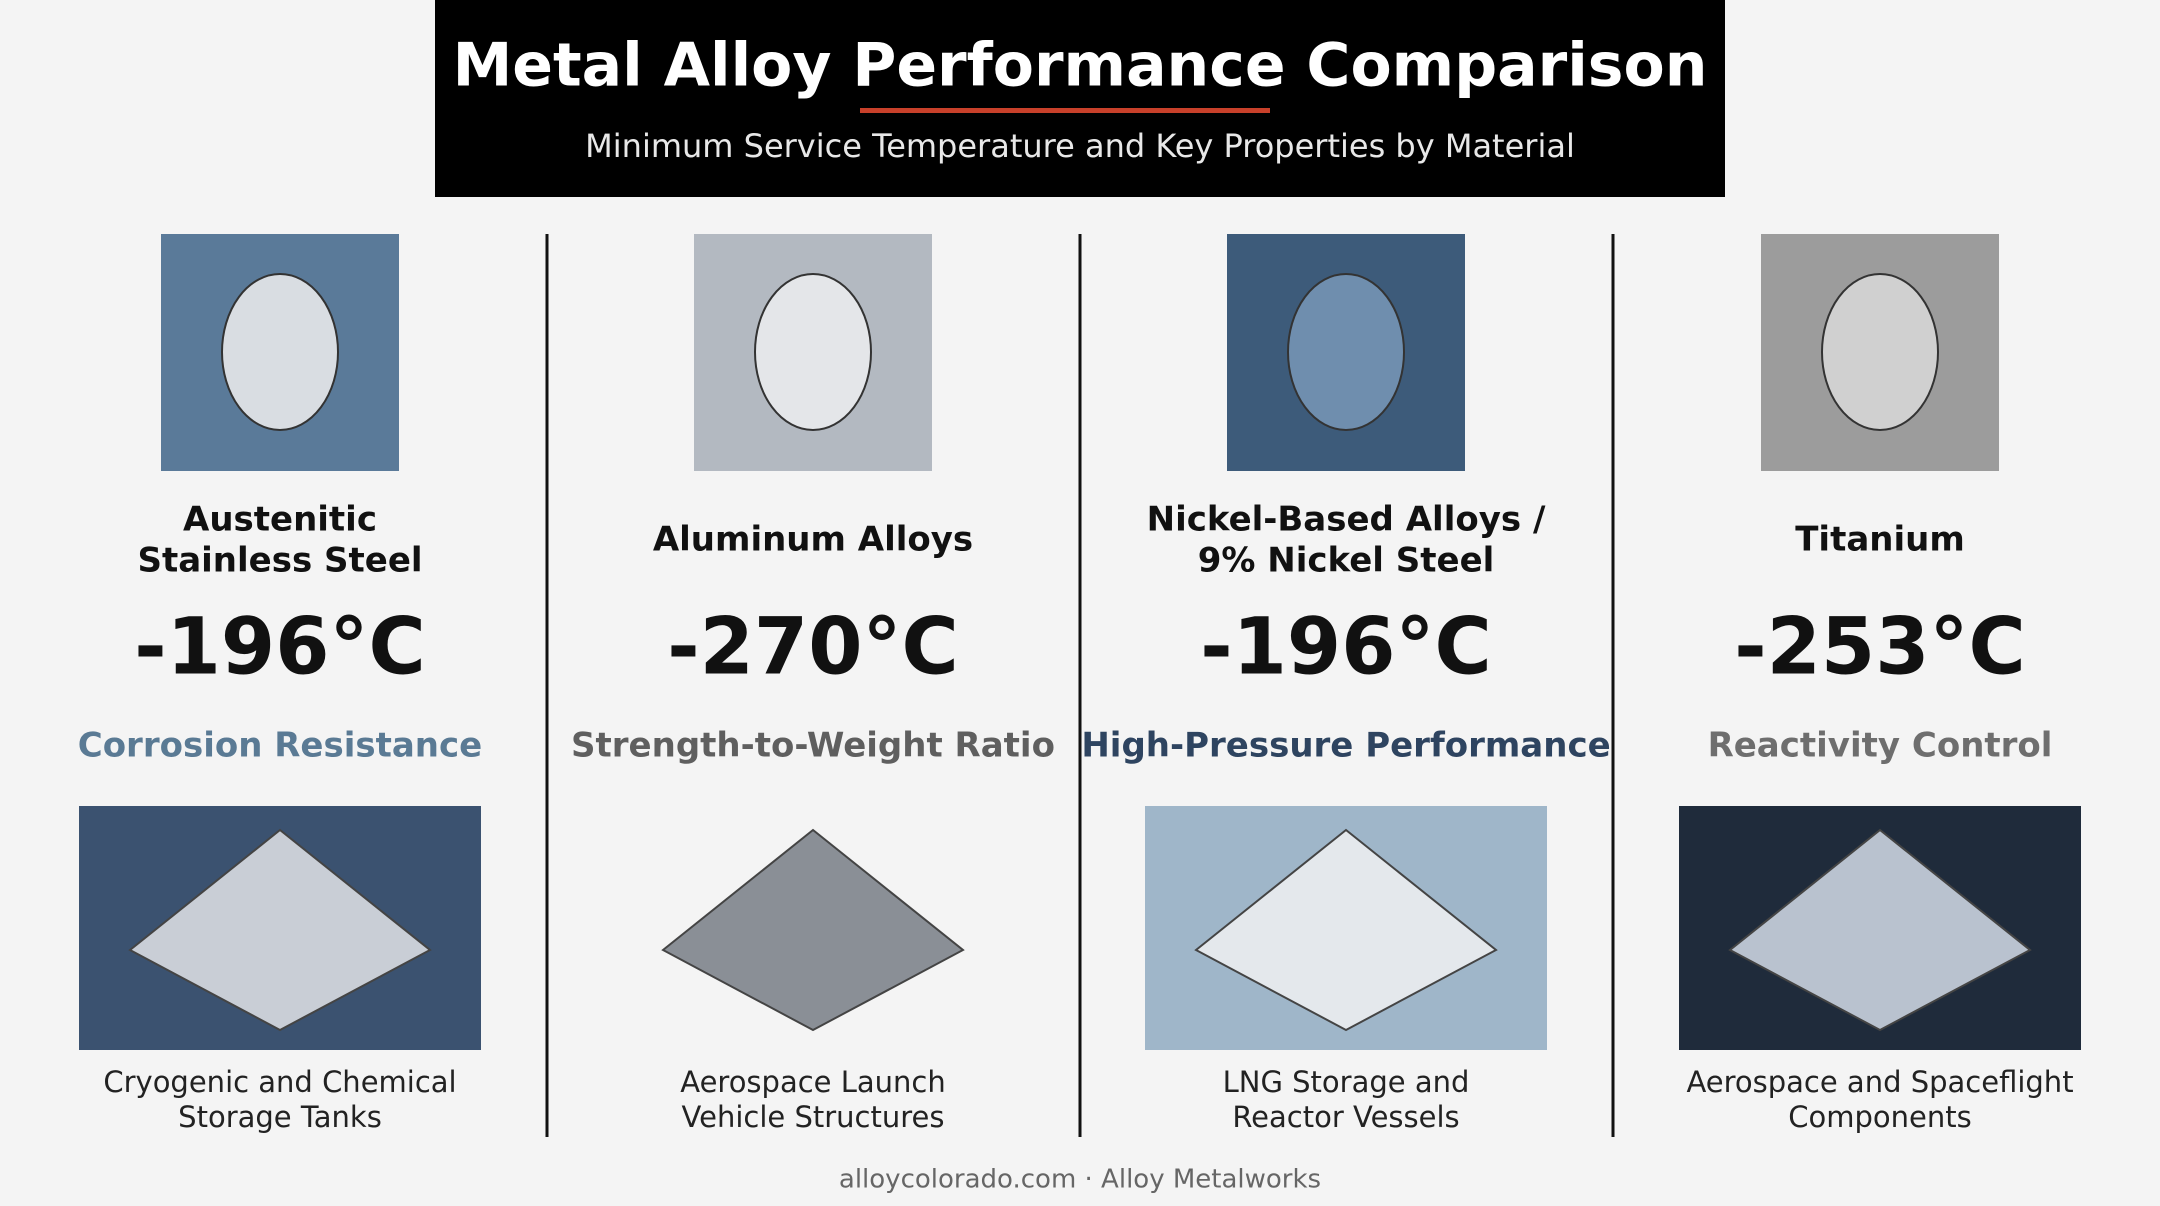  What do you see at coordinates (1880, 746) in the screenshot?
I see `property: Reactivity Control` at bounding box center [1880, 746].